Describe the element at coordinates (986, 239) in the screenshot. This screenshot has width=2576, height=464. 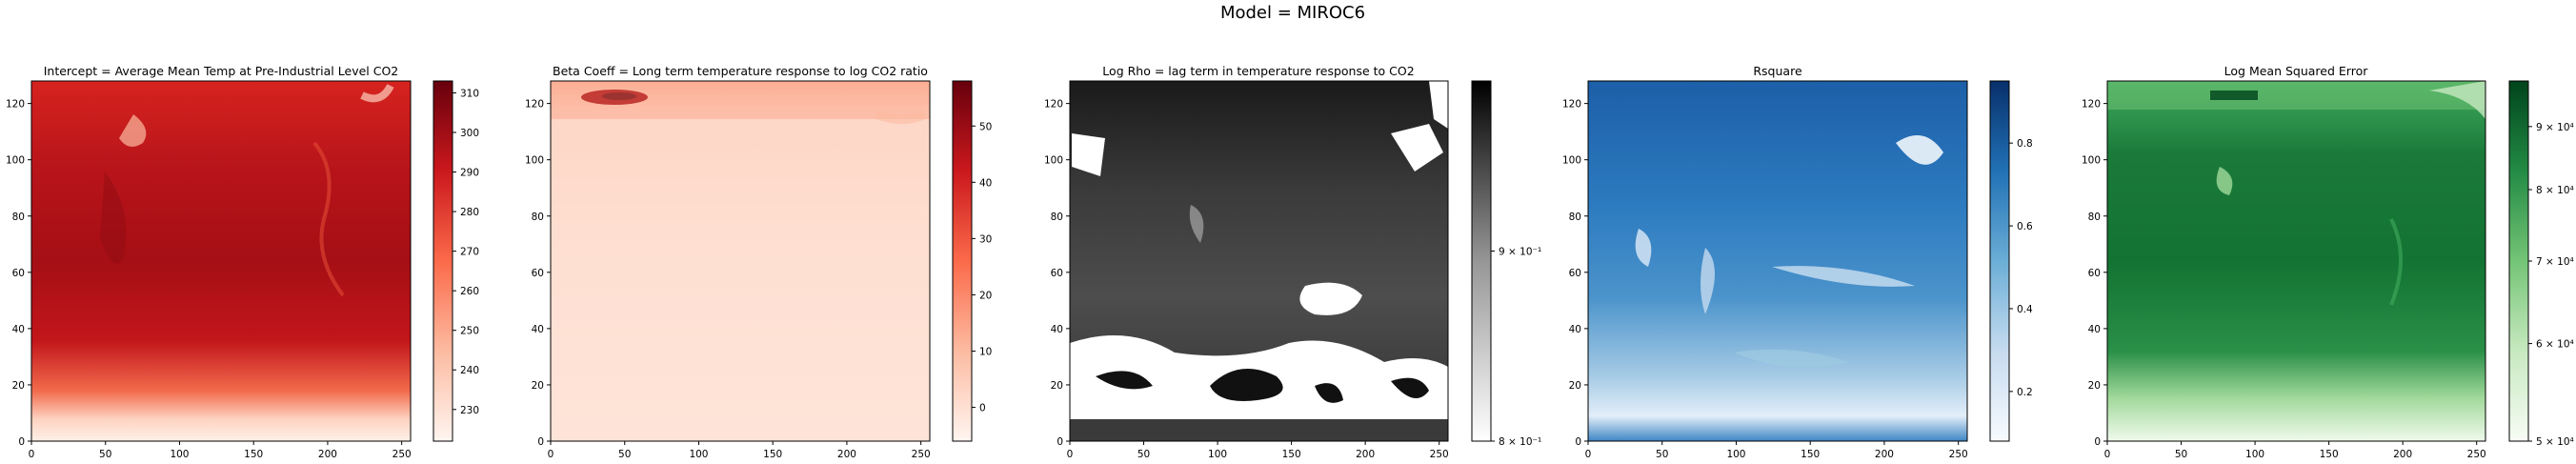
I see `colorbar-tick-label: 30` at that location.